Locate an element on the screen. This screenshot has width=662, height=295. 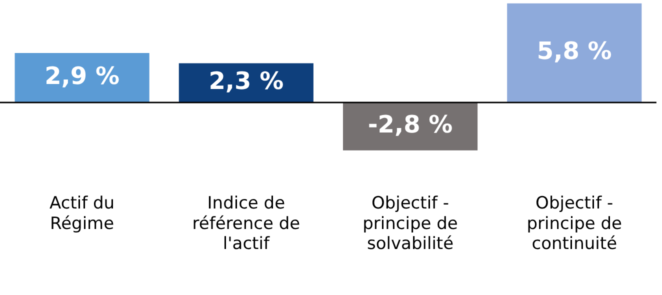
x-tick-label: Actif du Régime is located at coordinates (82, 213).